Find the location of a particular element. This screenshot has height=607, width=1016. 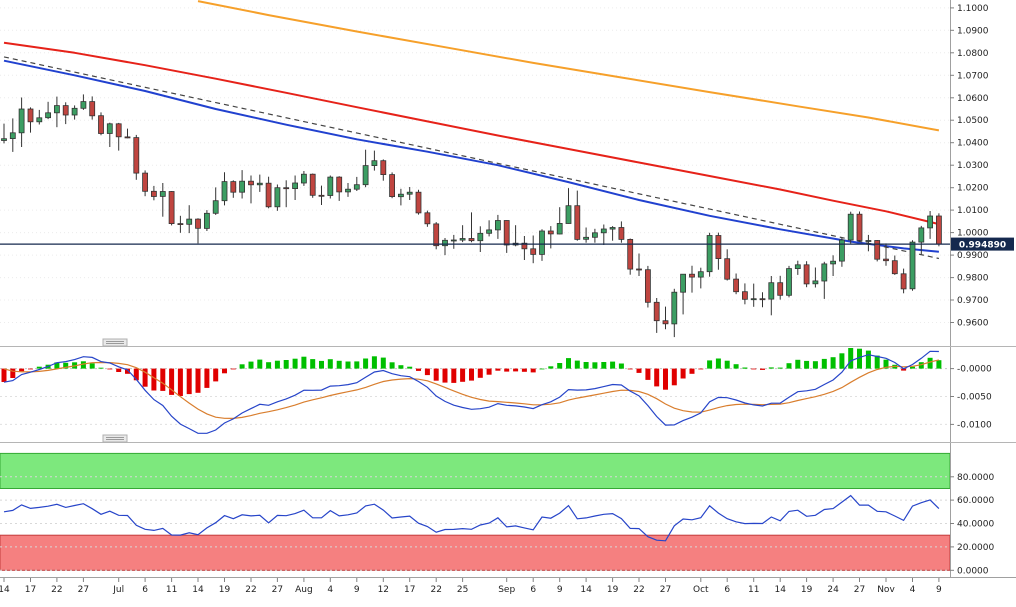

price-tick-label: 1.0000 is located at coordinates (973, 234).